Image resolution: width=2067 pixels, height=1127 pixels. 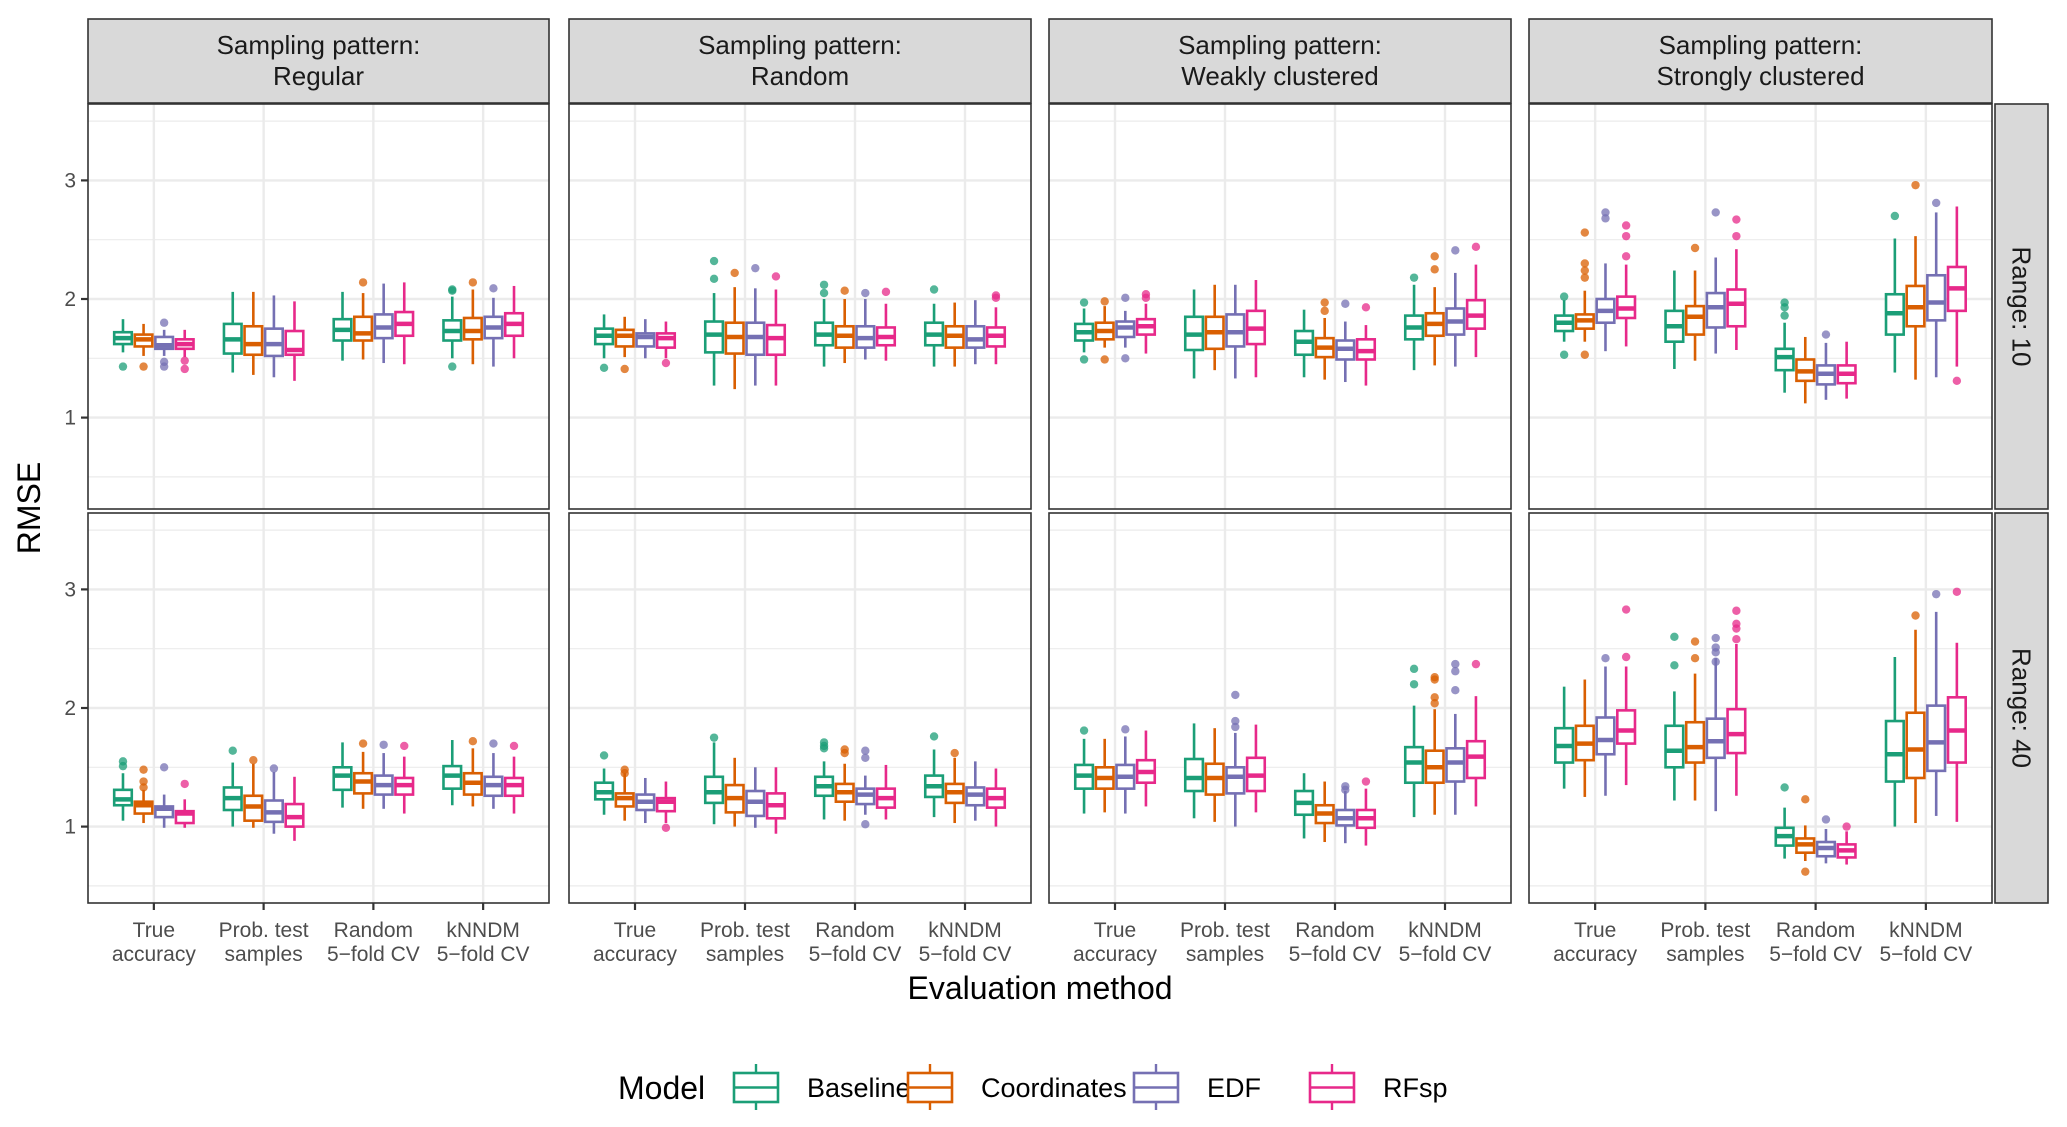 What do you see at coordinates (1415, 1088) in the screenshot?
I see `legend-label: RFsp` at bounding box center [1415, 1088].